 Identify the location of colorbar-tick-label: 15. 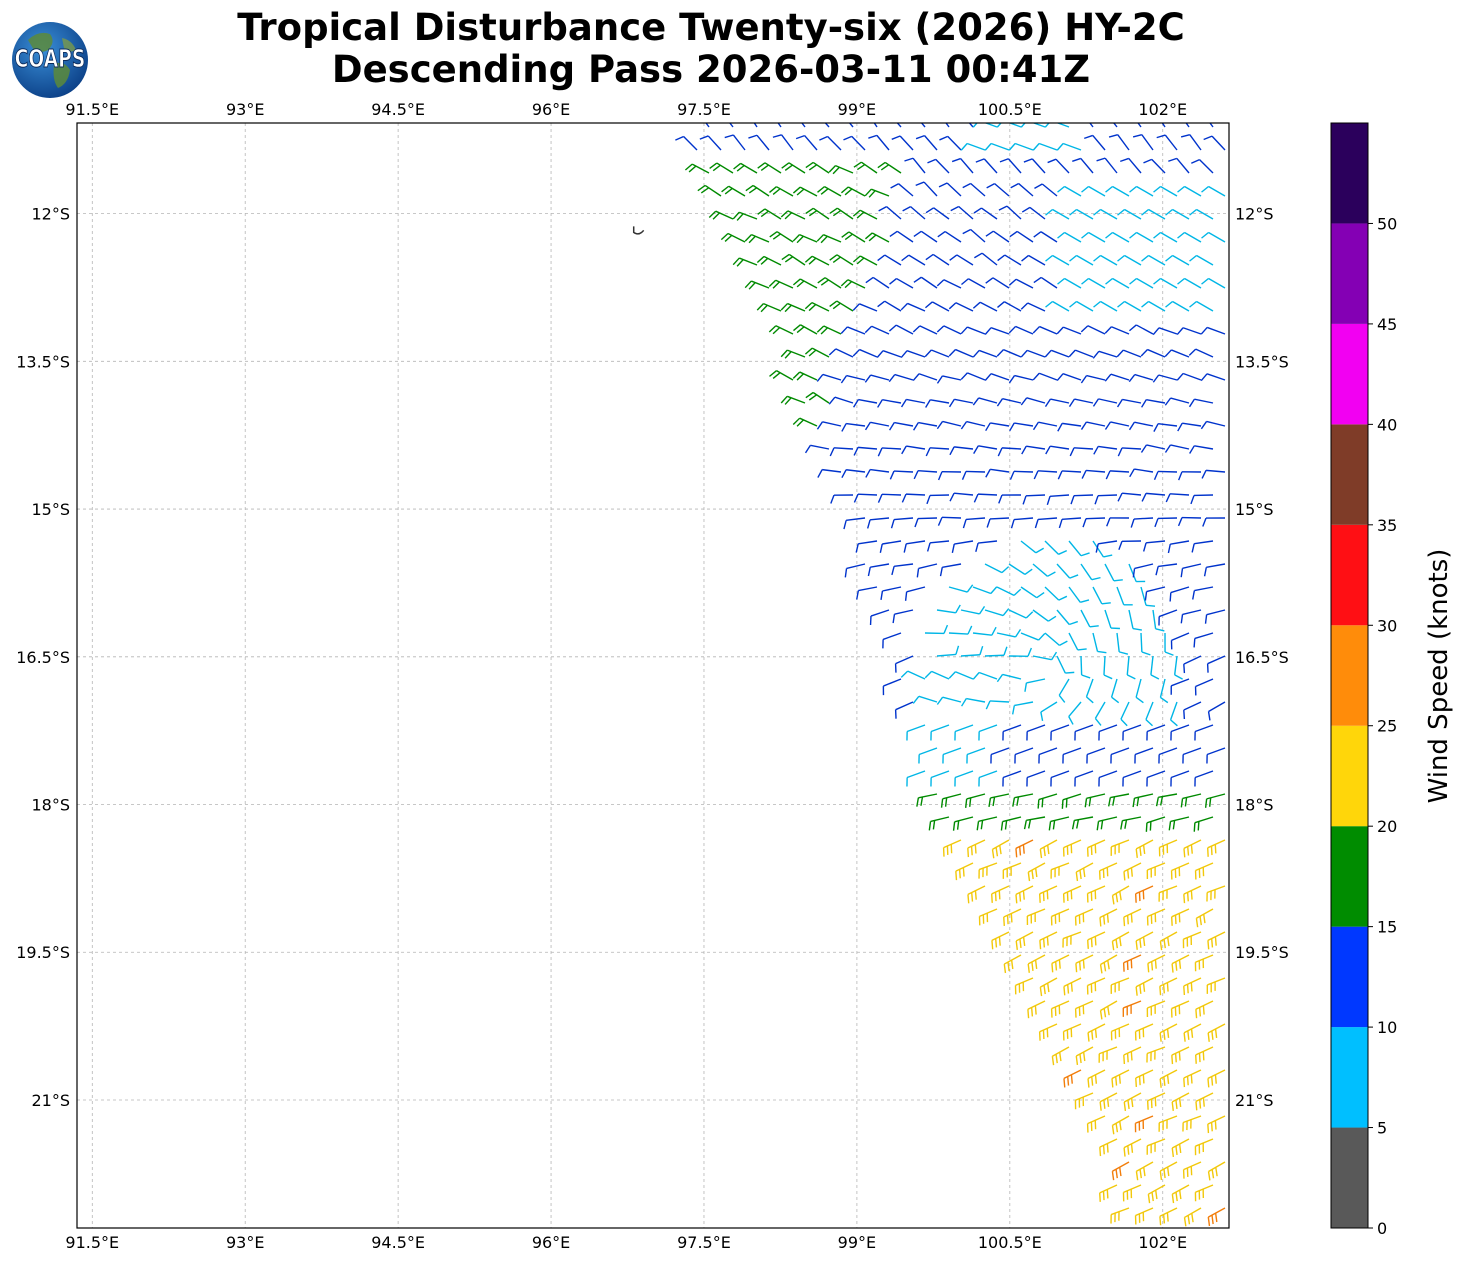
(1387, 927).